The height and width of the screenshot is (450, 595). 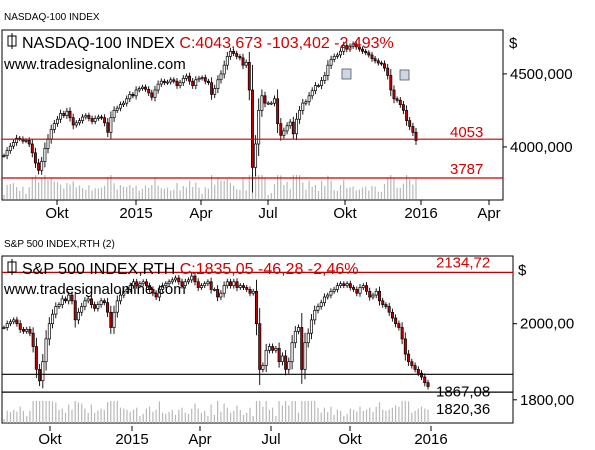 What do you see at coordinates (252, 151) in the screenshot?
I see `panel1-levels: 4053 3787` at bounding box center [252, 151].